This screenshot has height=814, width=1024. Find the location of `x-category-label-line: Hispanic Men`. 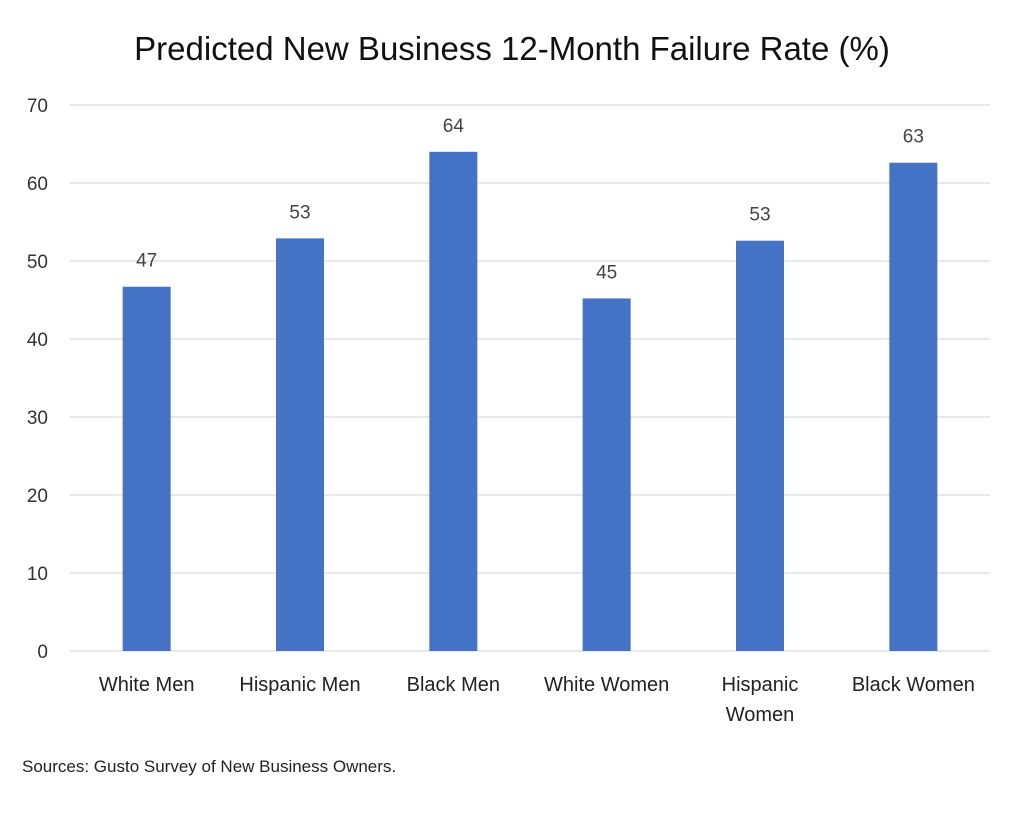

x-category-label-line: Hispanic Men is located at coordinates (299, 685).